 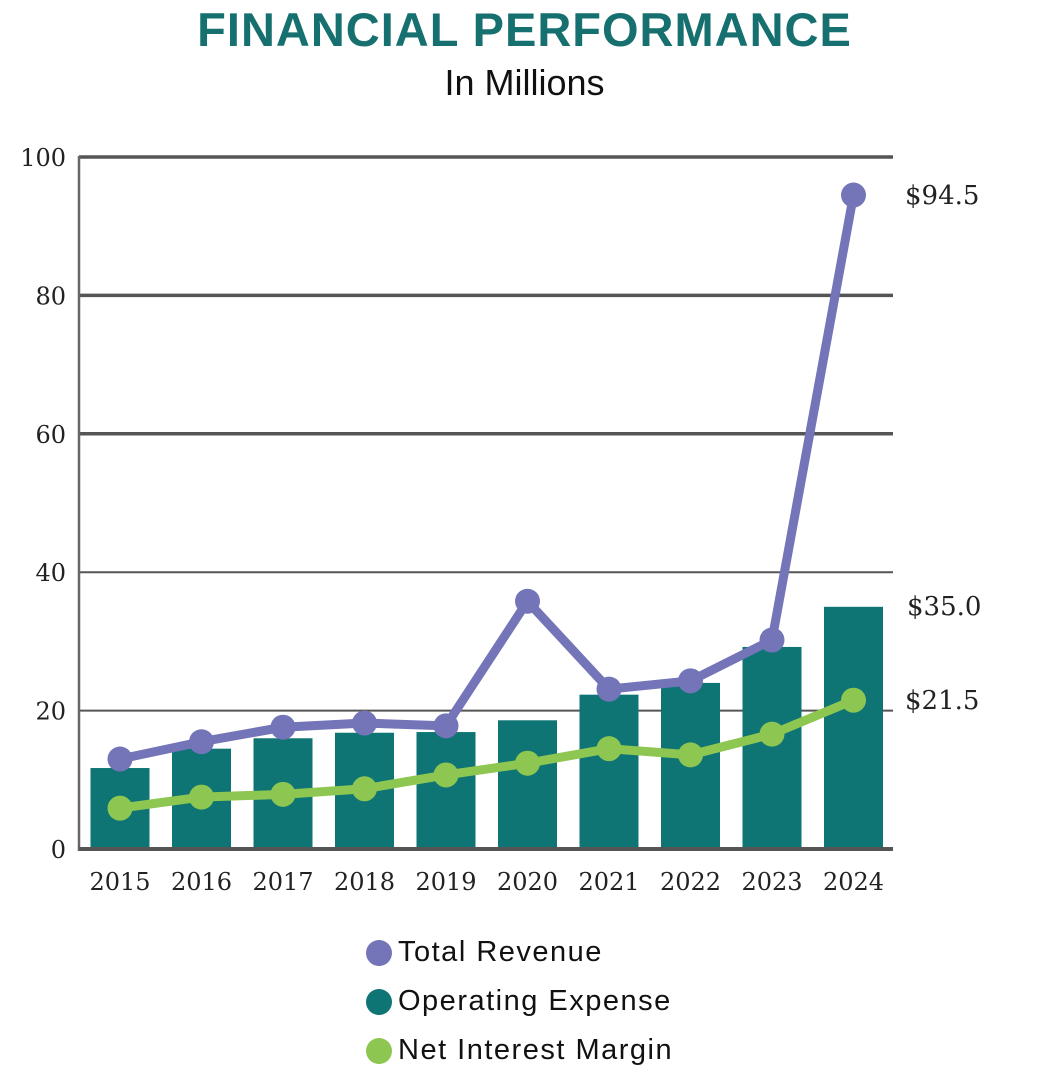 I want to click on bar-2019, so click(x=446, y=790).